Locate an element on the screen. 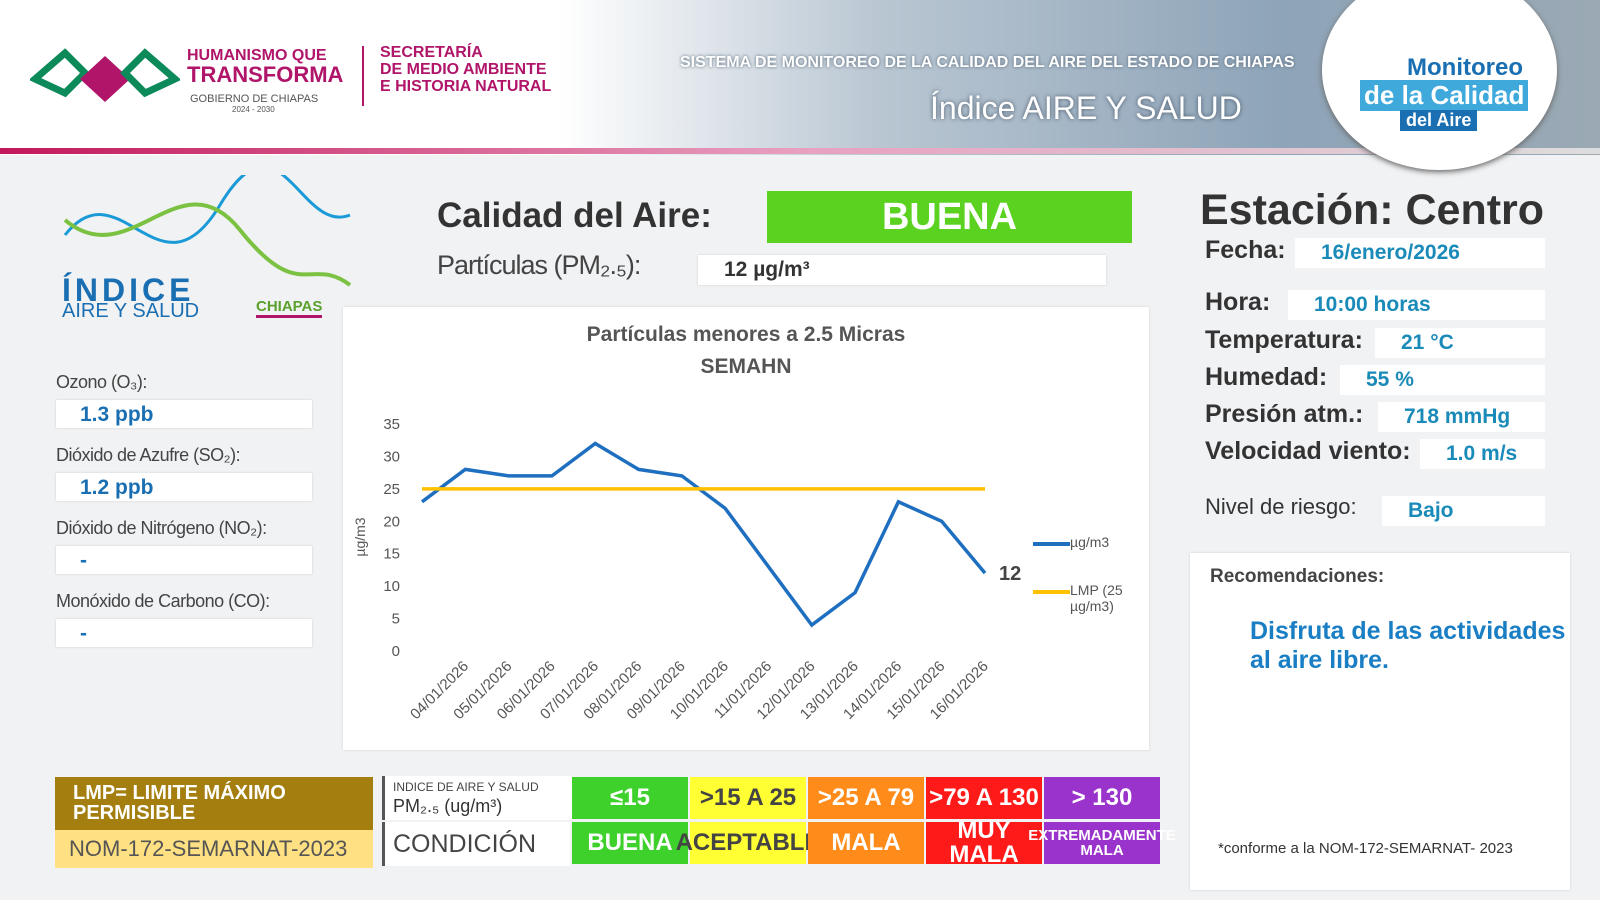 The image size is (1600, 900). badge-text: del Aire is located at coordinates (1439, 120).